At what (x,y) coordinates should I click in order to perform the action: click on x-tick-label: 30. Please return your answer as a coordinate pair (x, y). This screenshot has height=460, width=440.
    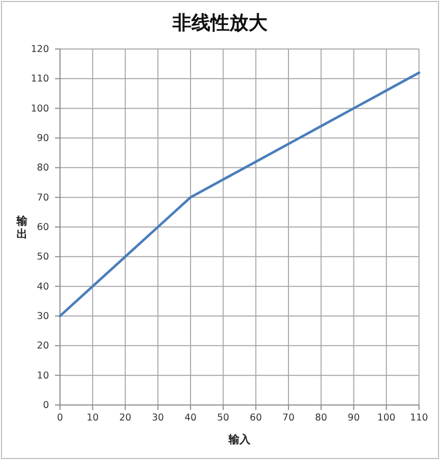
    Looking at the image, I should click on (158, 418).